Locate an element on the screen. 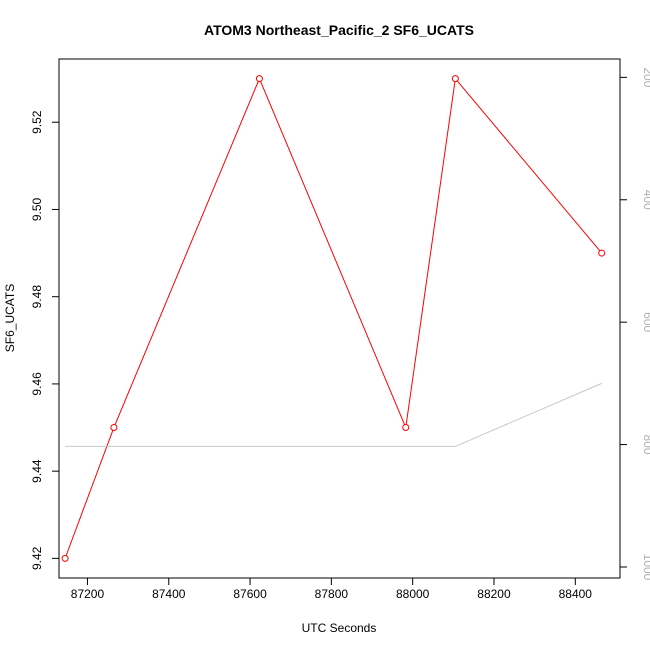  y-tick-label: 9.50 is located at coordinates (37, 209).